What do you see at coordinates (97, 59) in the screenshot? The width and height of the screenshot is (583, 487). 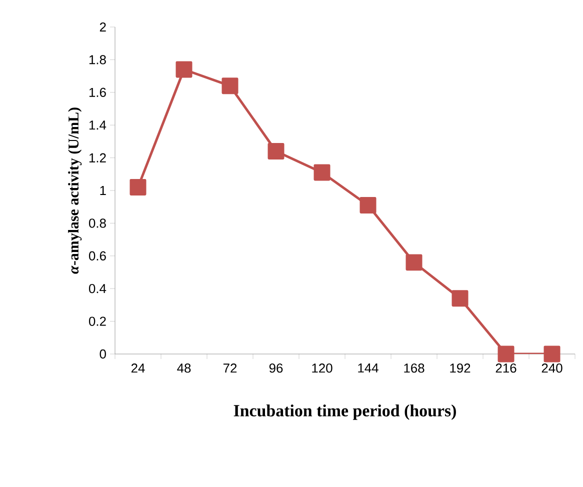 I see `y-tick-label: 1.8` at bounding box center [97, 59].